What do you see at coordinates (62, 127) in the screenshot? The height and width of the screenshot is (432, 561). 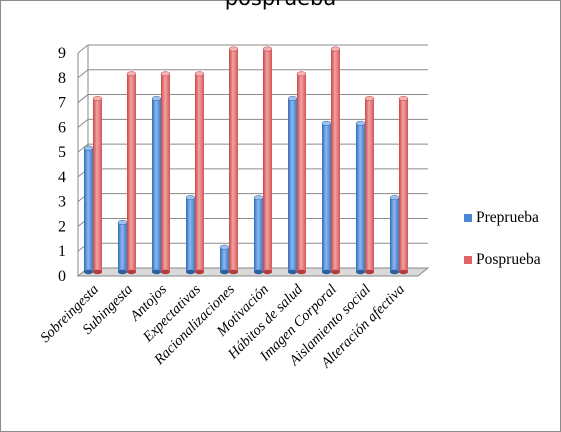 I see `y-tick-label: 6` at bounding box center [62, 127].